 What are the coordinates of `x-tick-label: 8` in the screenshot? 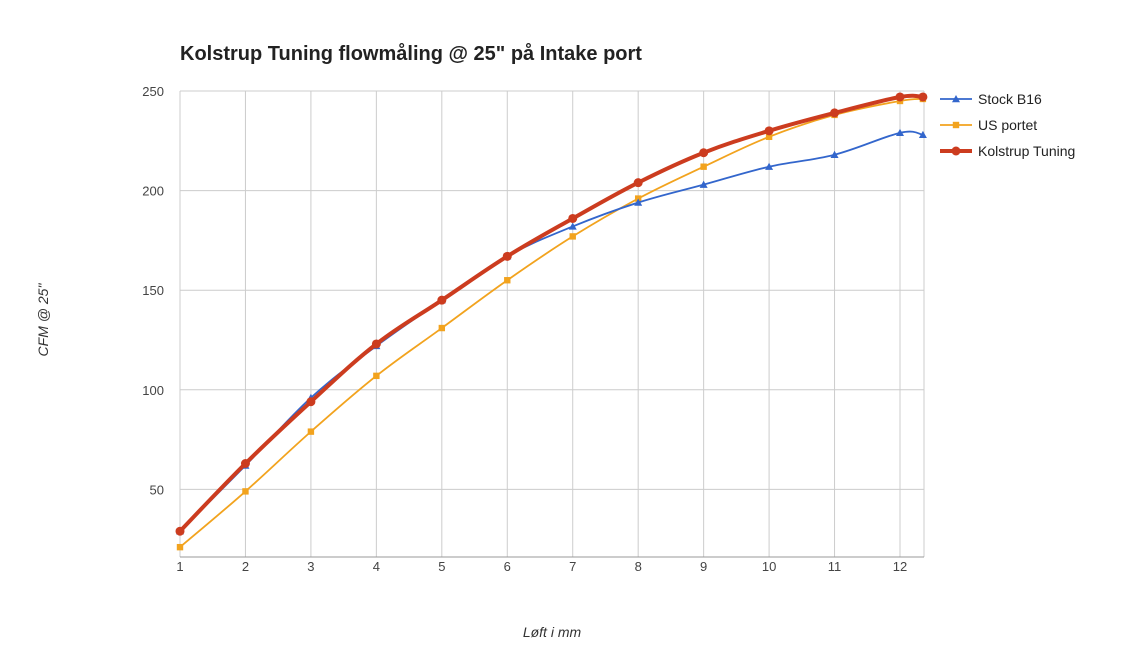 It's located at (638, 566).